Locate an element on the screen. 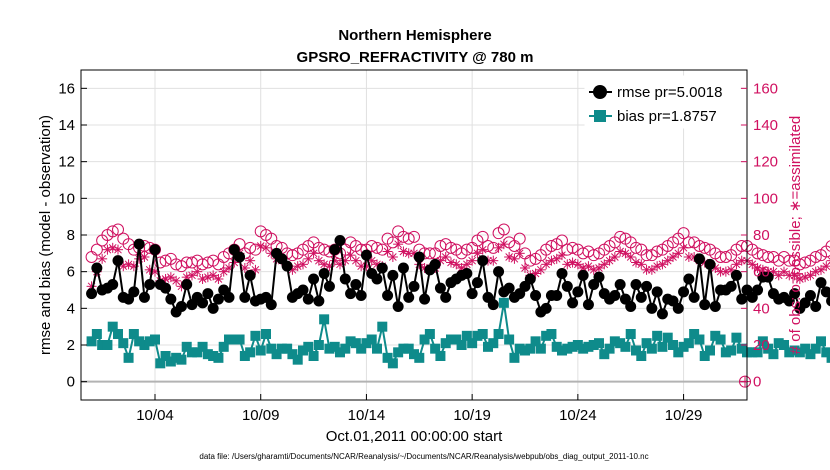  y-right-tick-label: 60 is located at coordinates (761, 272).